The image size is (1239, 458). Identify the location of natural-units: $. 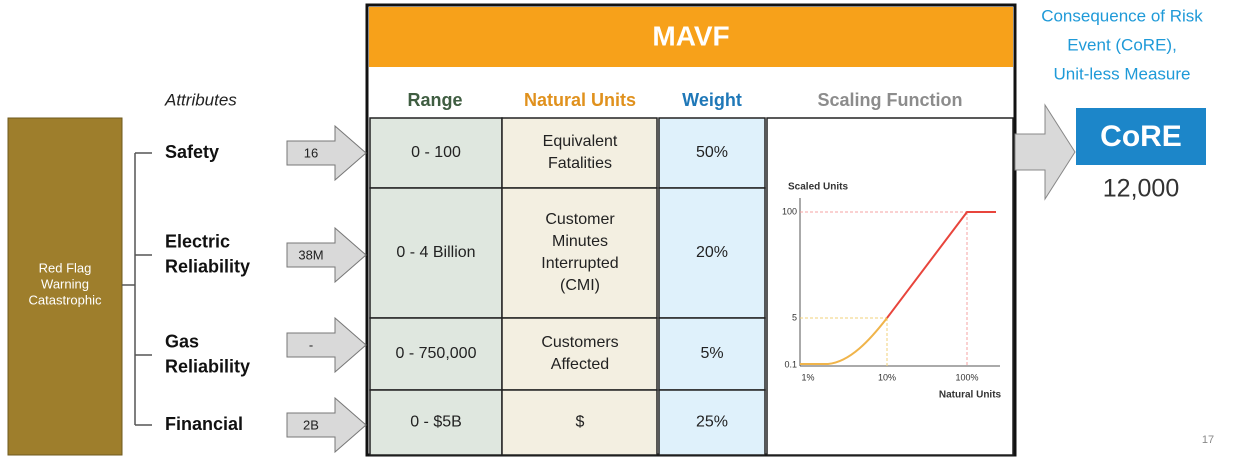
(580, 422).